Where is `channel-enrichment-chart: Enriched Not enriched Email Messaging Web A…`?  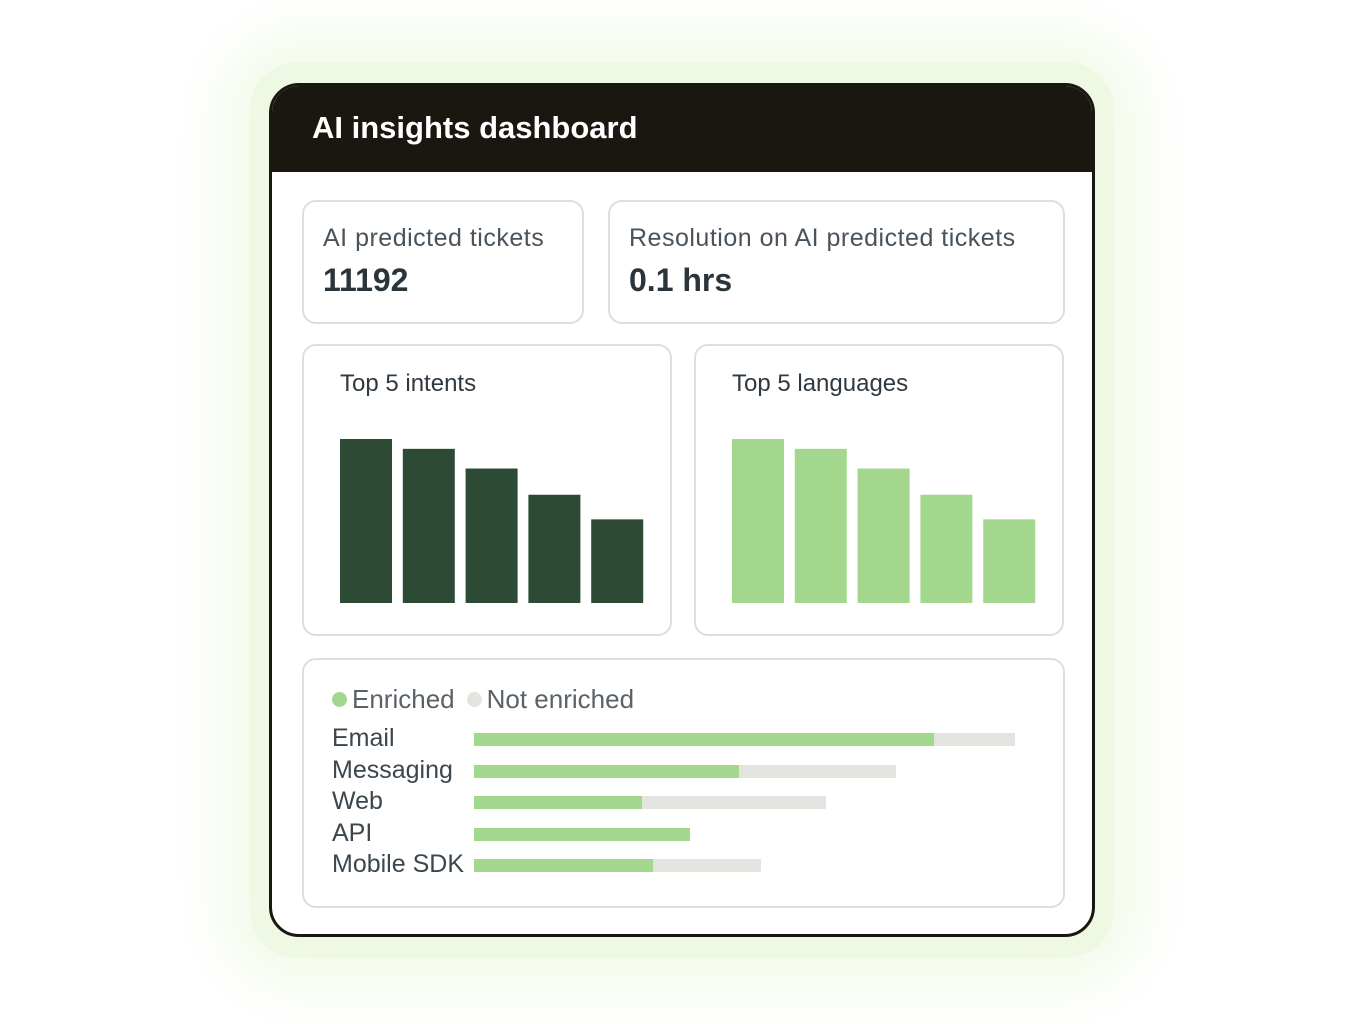 channel-enrichment-chart: Enriched Not enriched Email Messaging Web A… is located at coordinates (683, 783).